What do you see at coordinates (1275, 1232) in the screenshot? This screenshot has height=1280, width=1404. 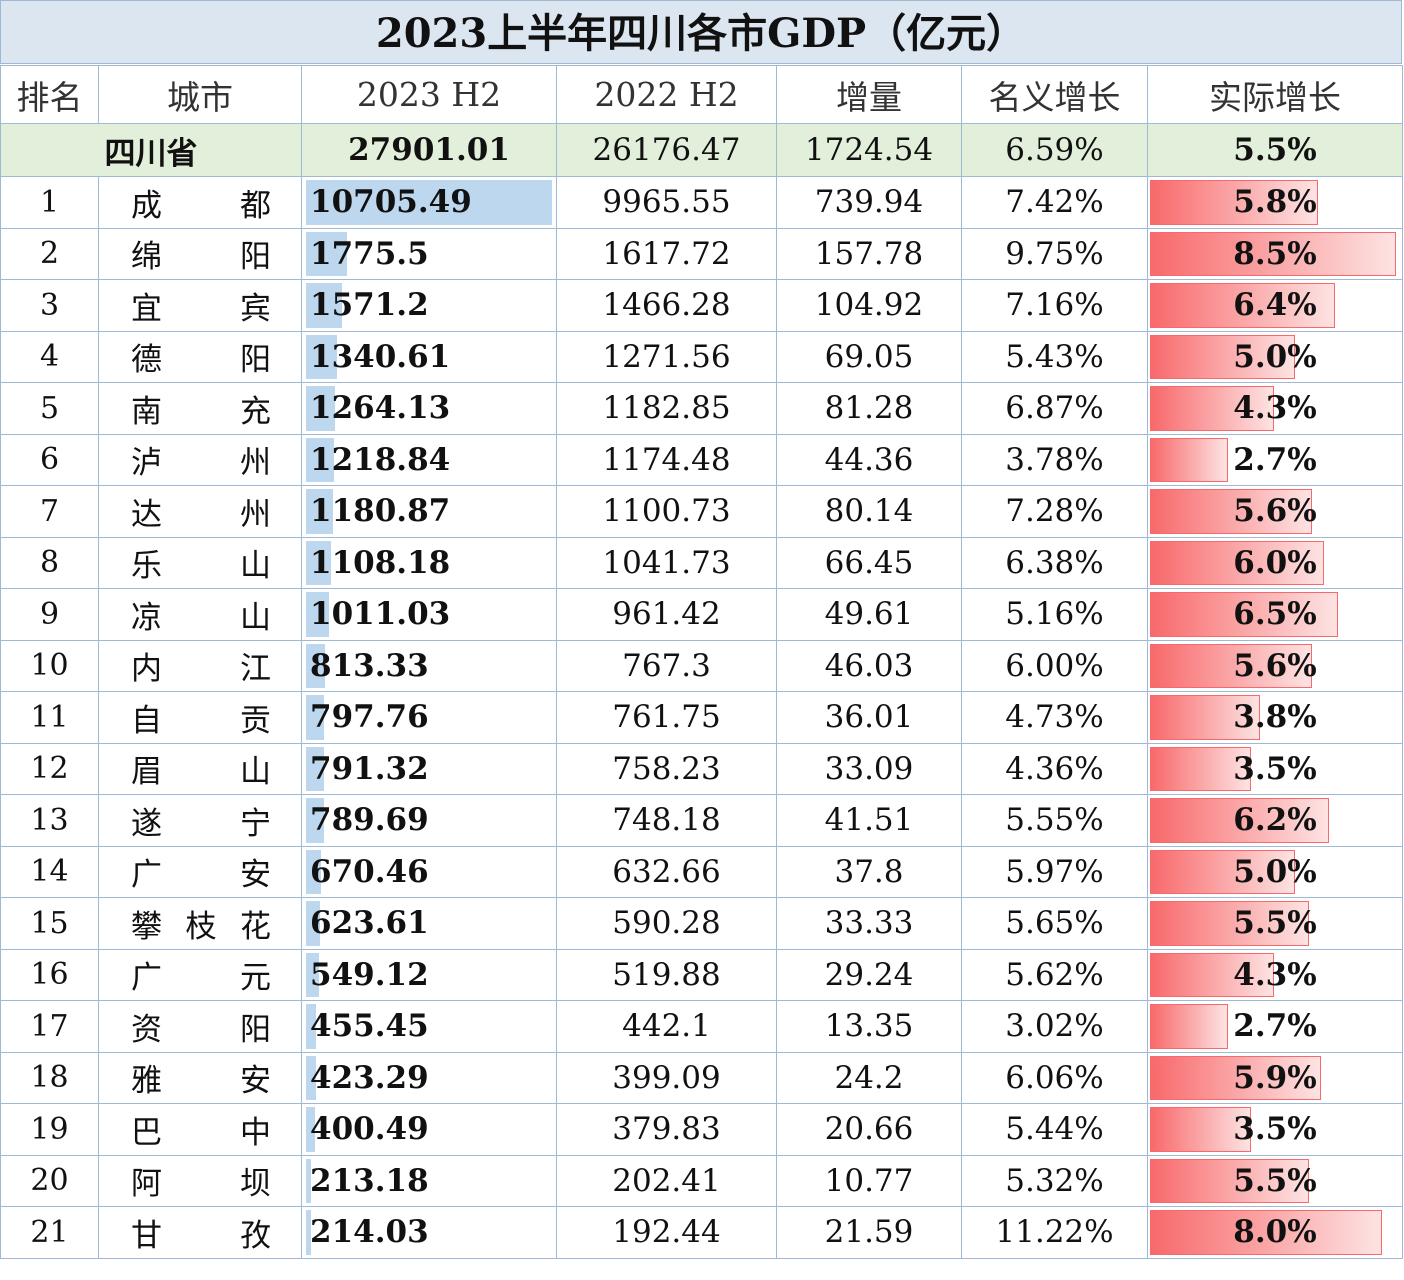 I see `real-growth-value: 8.0%` at bounding box center [1275, 1232].